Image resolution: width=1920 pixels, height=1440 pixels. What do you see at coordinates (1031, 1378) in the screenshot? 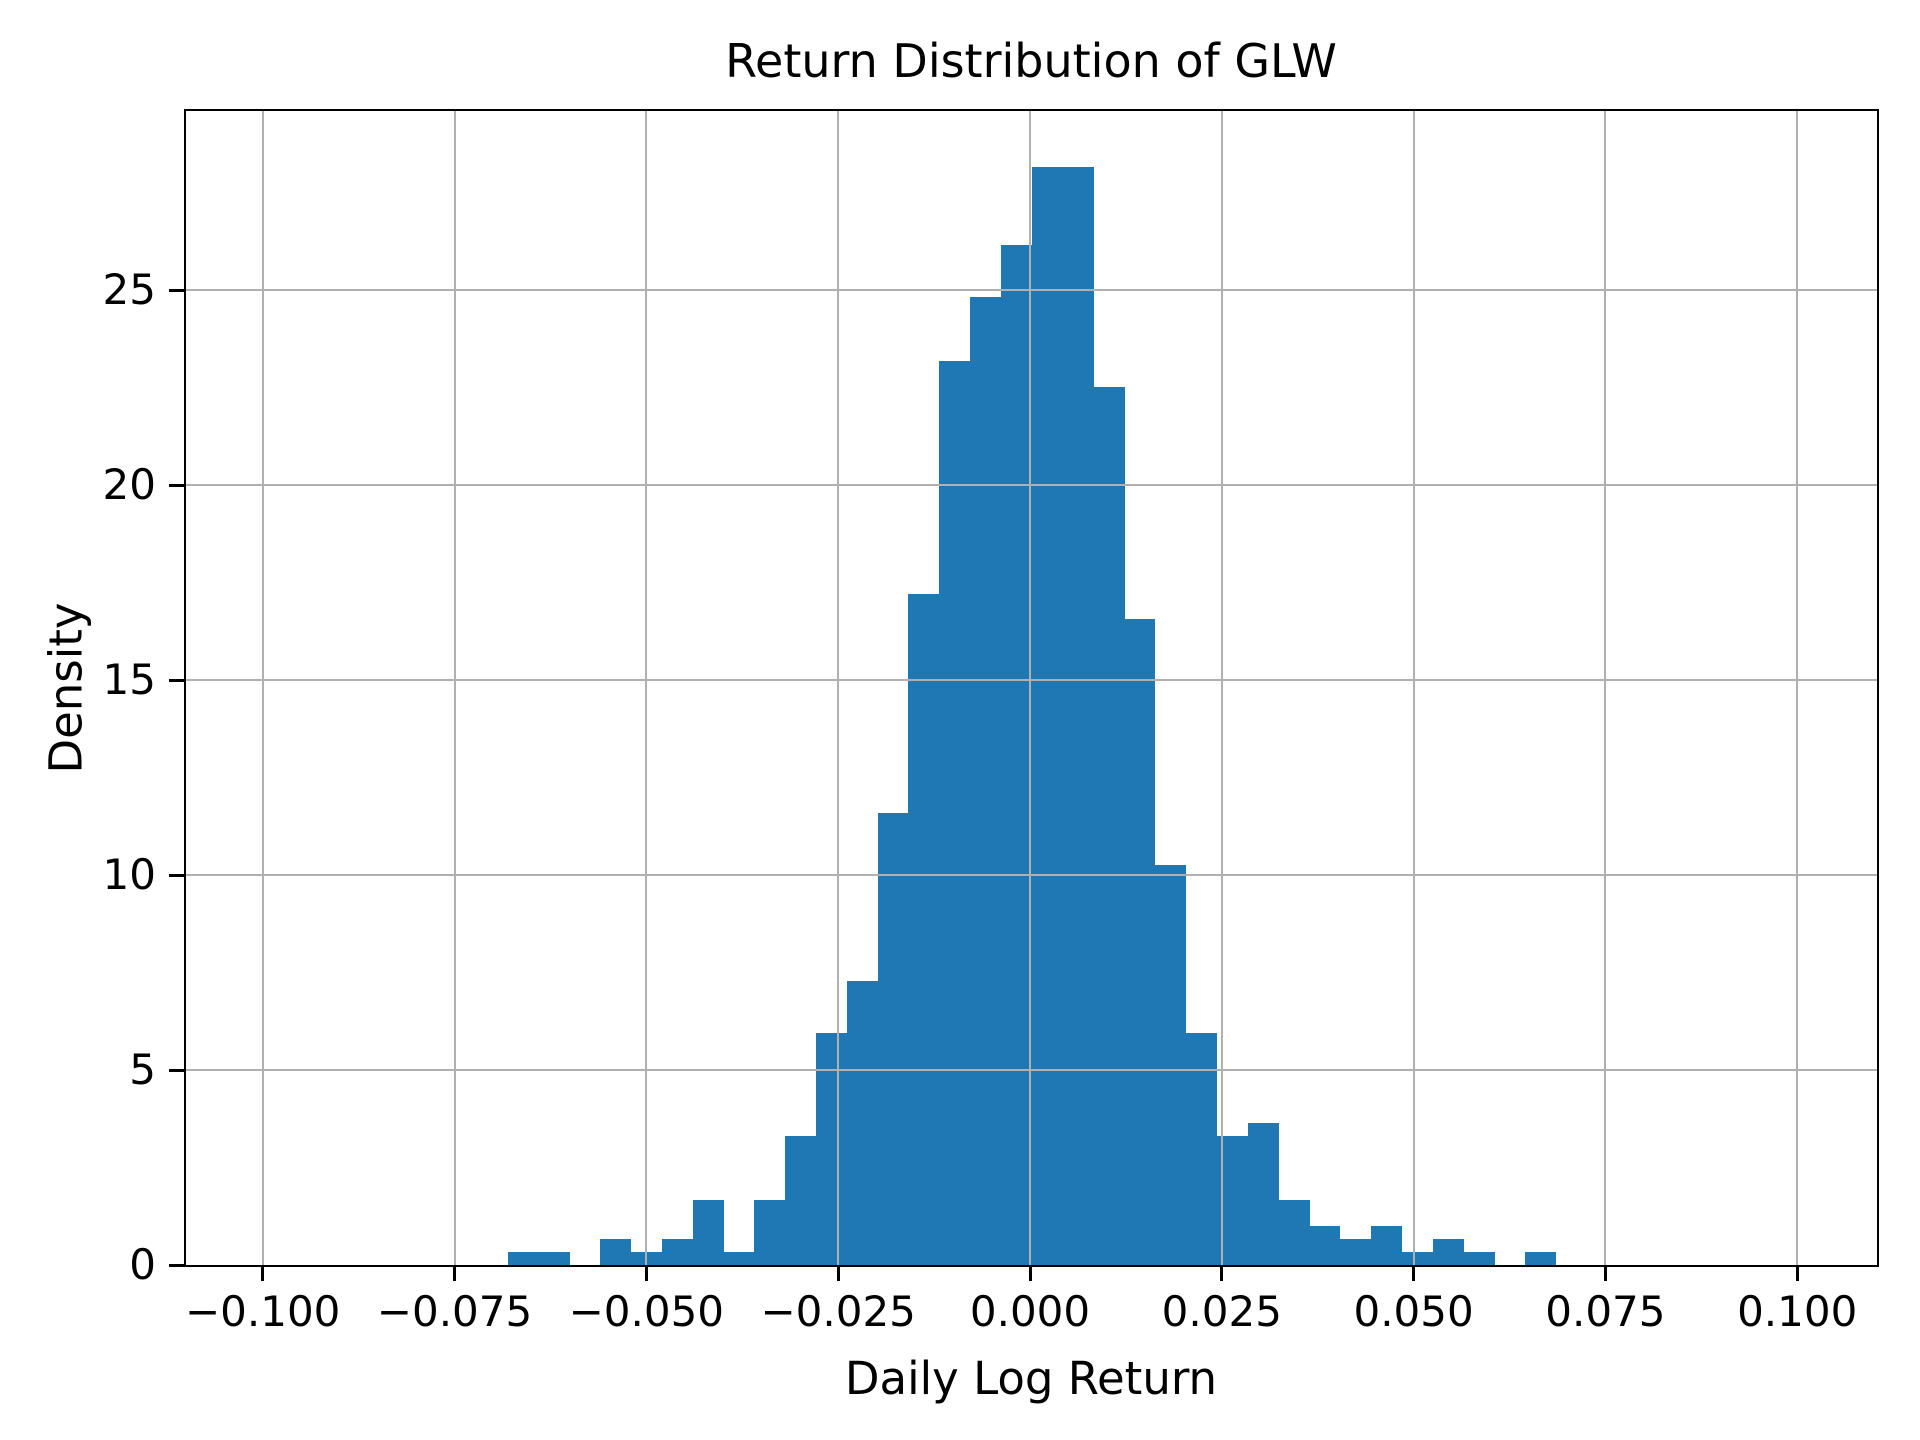
I see `x-axis-label: Daily Log Return` at bounding box center [1031, 1378].